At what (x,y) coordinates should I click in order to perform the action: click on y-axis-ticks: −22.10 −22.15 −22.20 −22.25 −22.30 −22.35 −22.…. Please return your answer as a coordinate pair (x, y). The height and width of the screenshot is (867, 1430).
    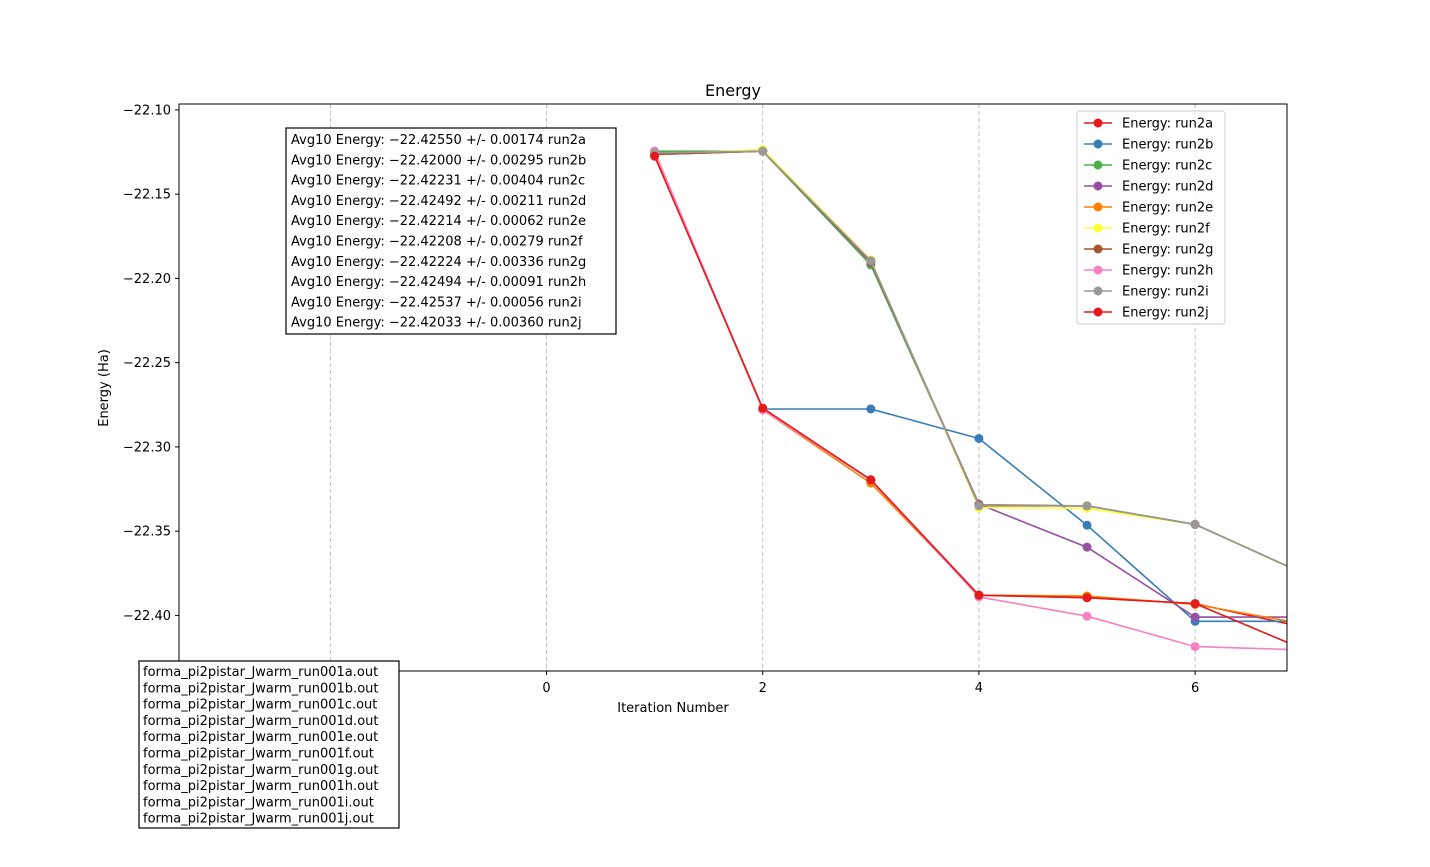
    Looking at the image, I should click on (151, 363).